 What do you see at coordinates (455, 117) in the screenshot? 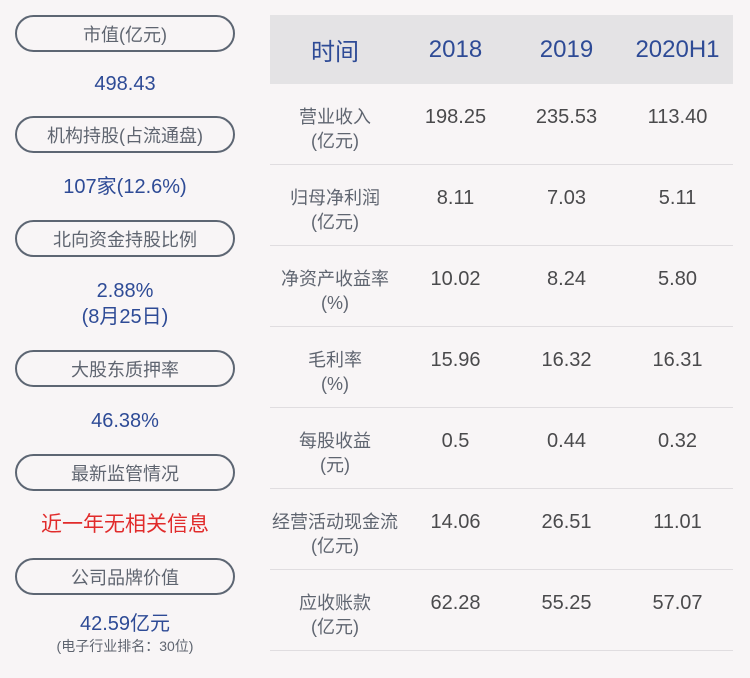
I see `cell-2018: 198.25` at bounding box center [455, 117].